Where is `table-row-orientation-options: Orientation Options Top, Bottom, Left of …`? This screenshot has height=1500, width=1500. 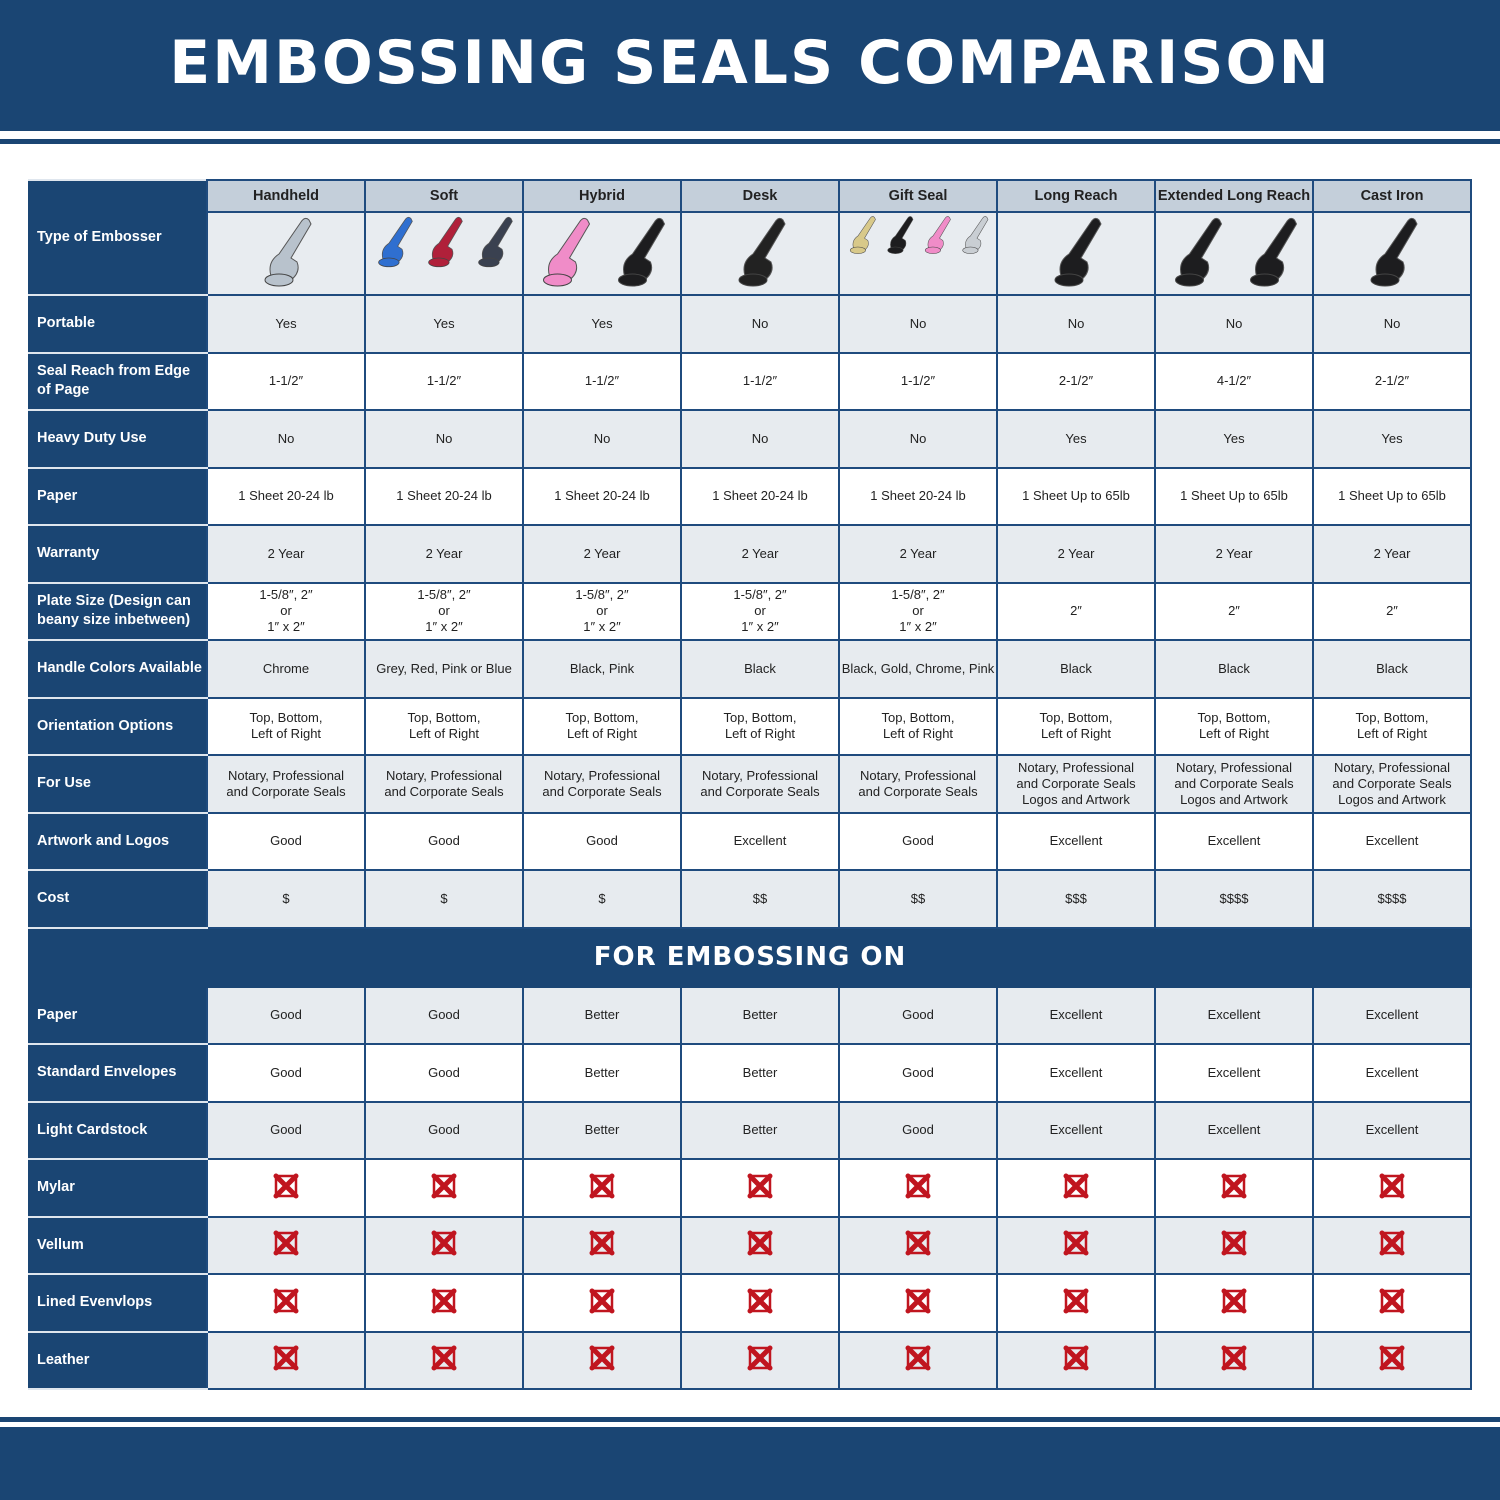
table-row-orientation-options: Orientation Options Top, Bottom, Left of … is located at coordinates (750, 726).